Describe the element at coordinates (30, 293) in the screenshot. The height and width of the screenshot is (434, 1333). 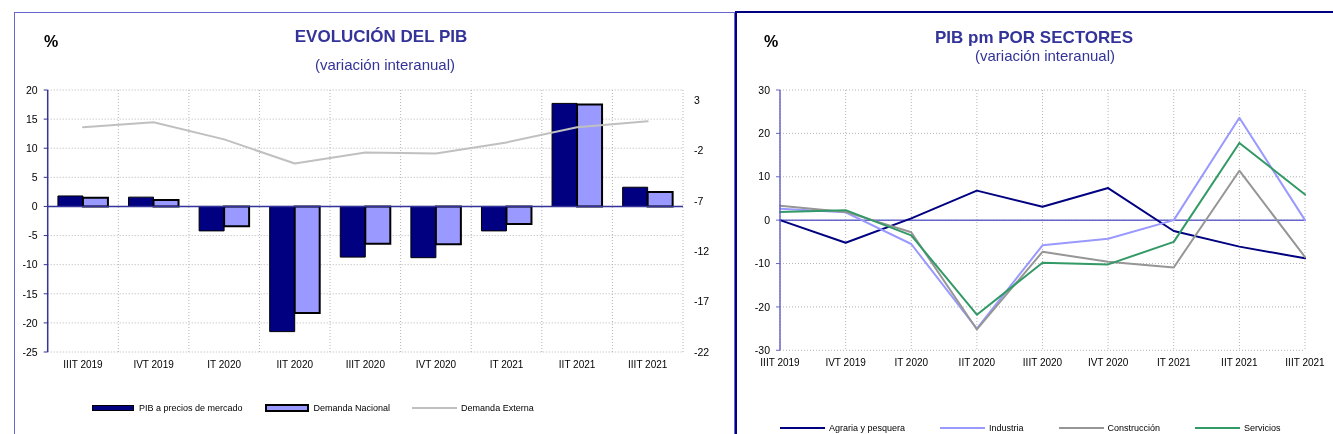
I see `y-tick-label: -15` at that location.